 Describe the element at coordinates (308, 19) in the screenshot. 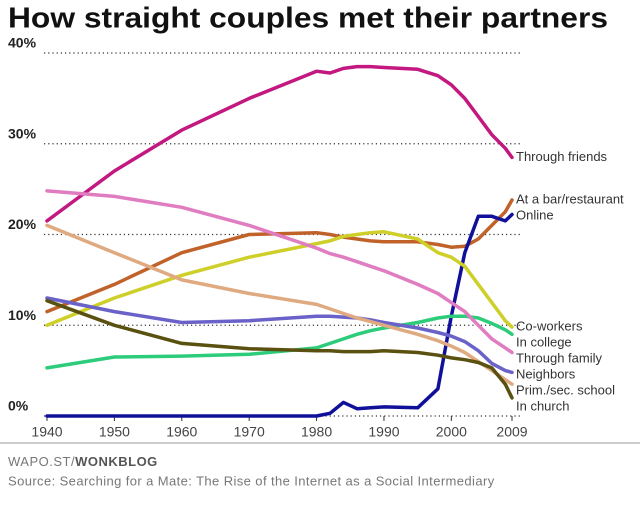

I see `chart-title: How straight couples met their partners` at that location.